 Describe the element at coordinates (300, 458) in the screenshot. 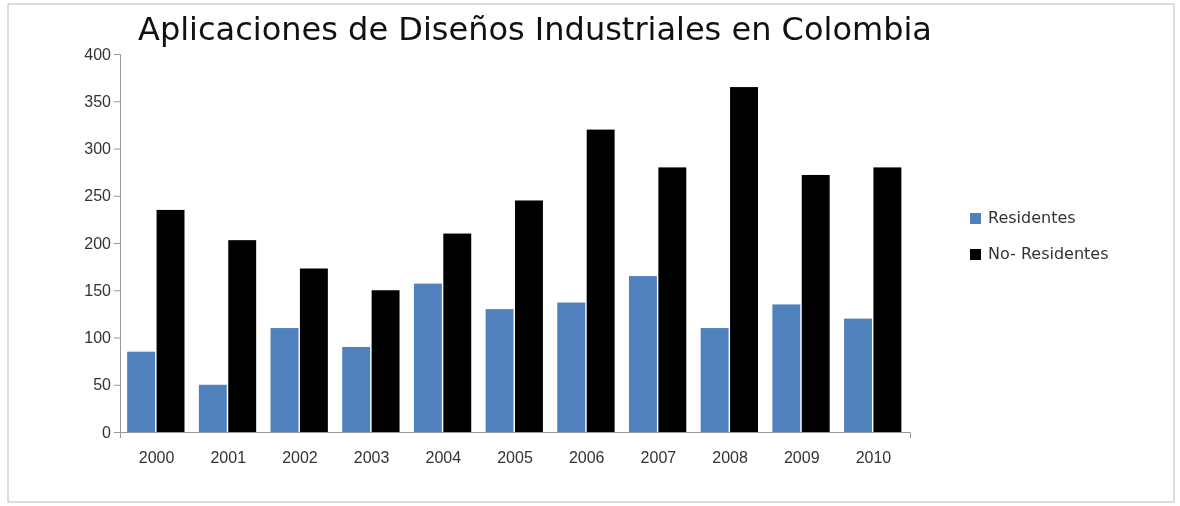

I see `x-tick-label: 2002` at that location.